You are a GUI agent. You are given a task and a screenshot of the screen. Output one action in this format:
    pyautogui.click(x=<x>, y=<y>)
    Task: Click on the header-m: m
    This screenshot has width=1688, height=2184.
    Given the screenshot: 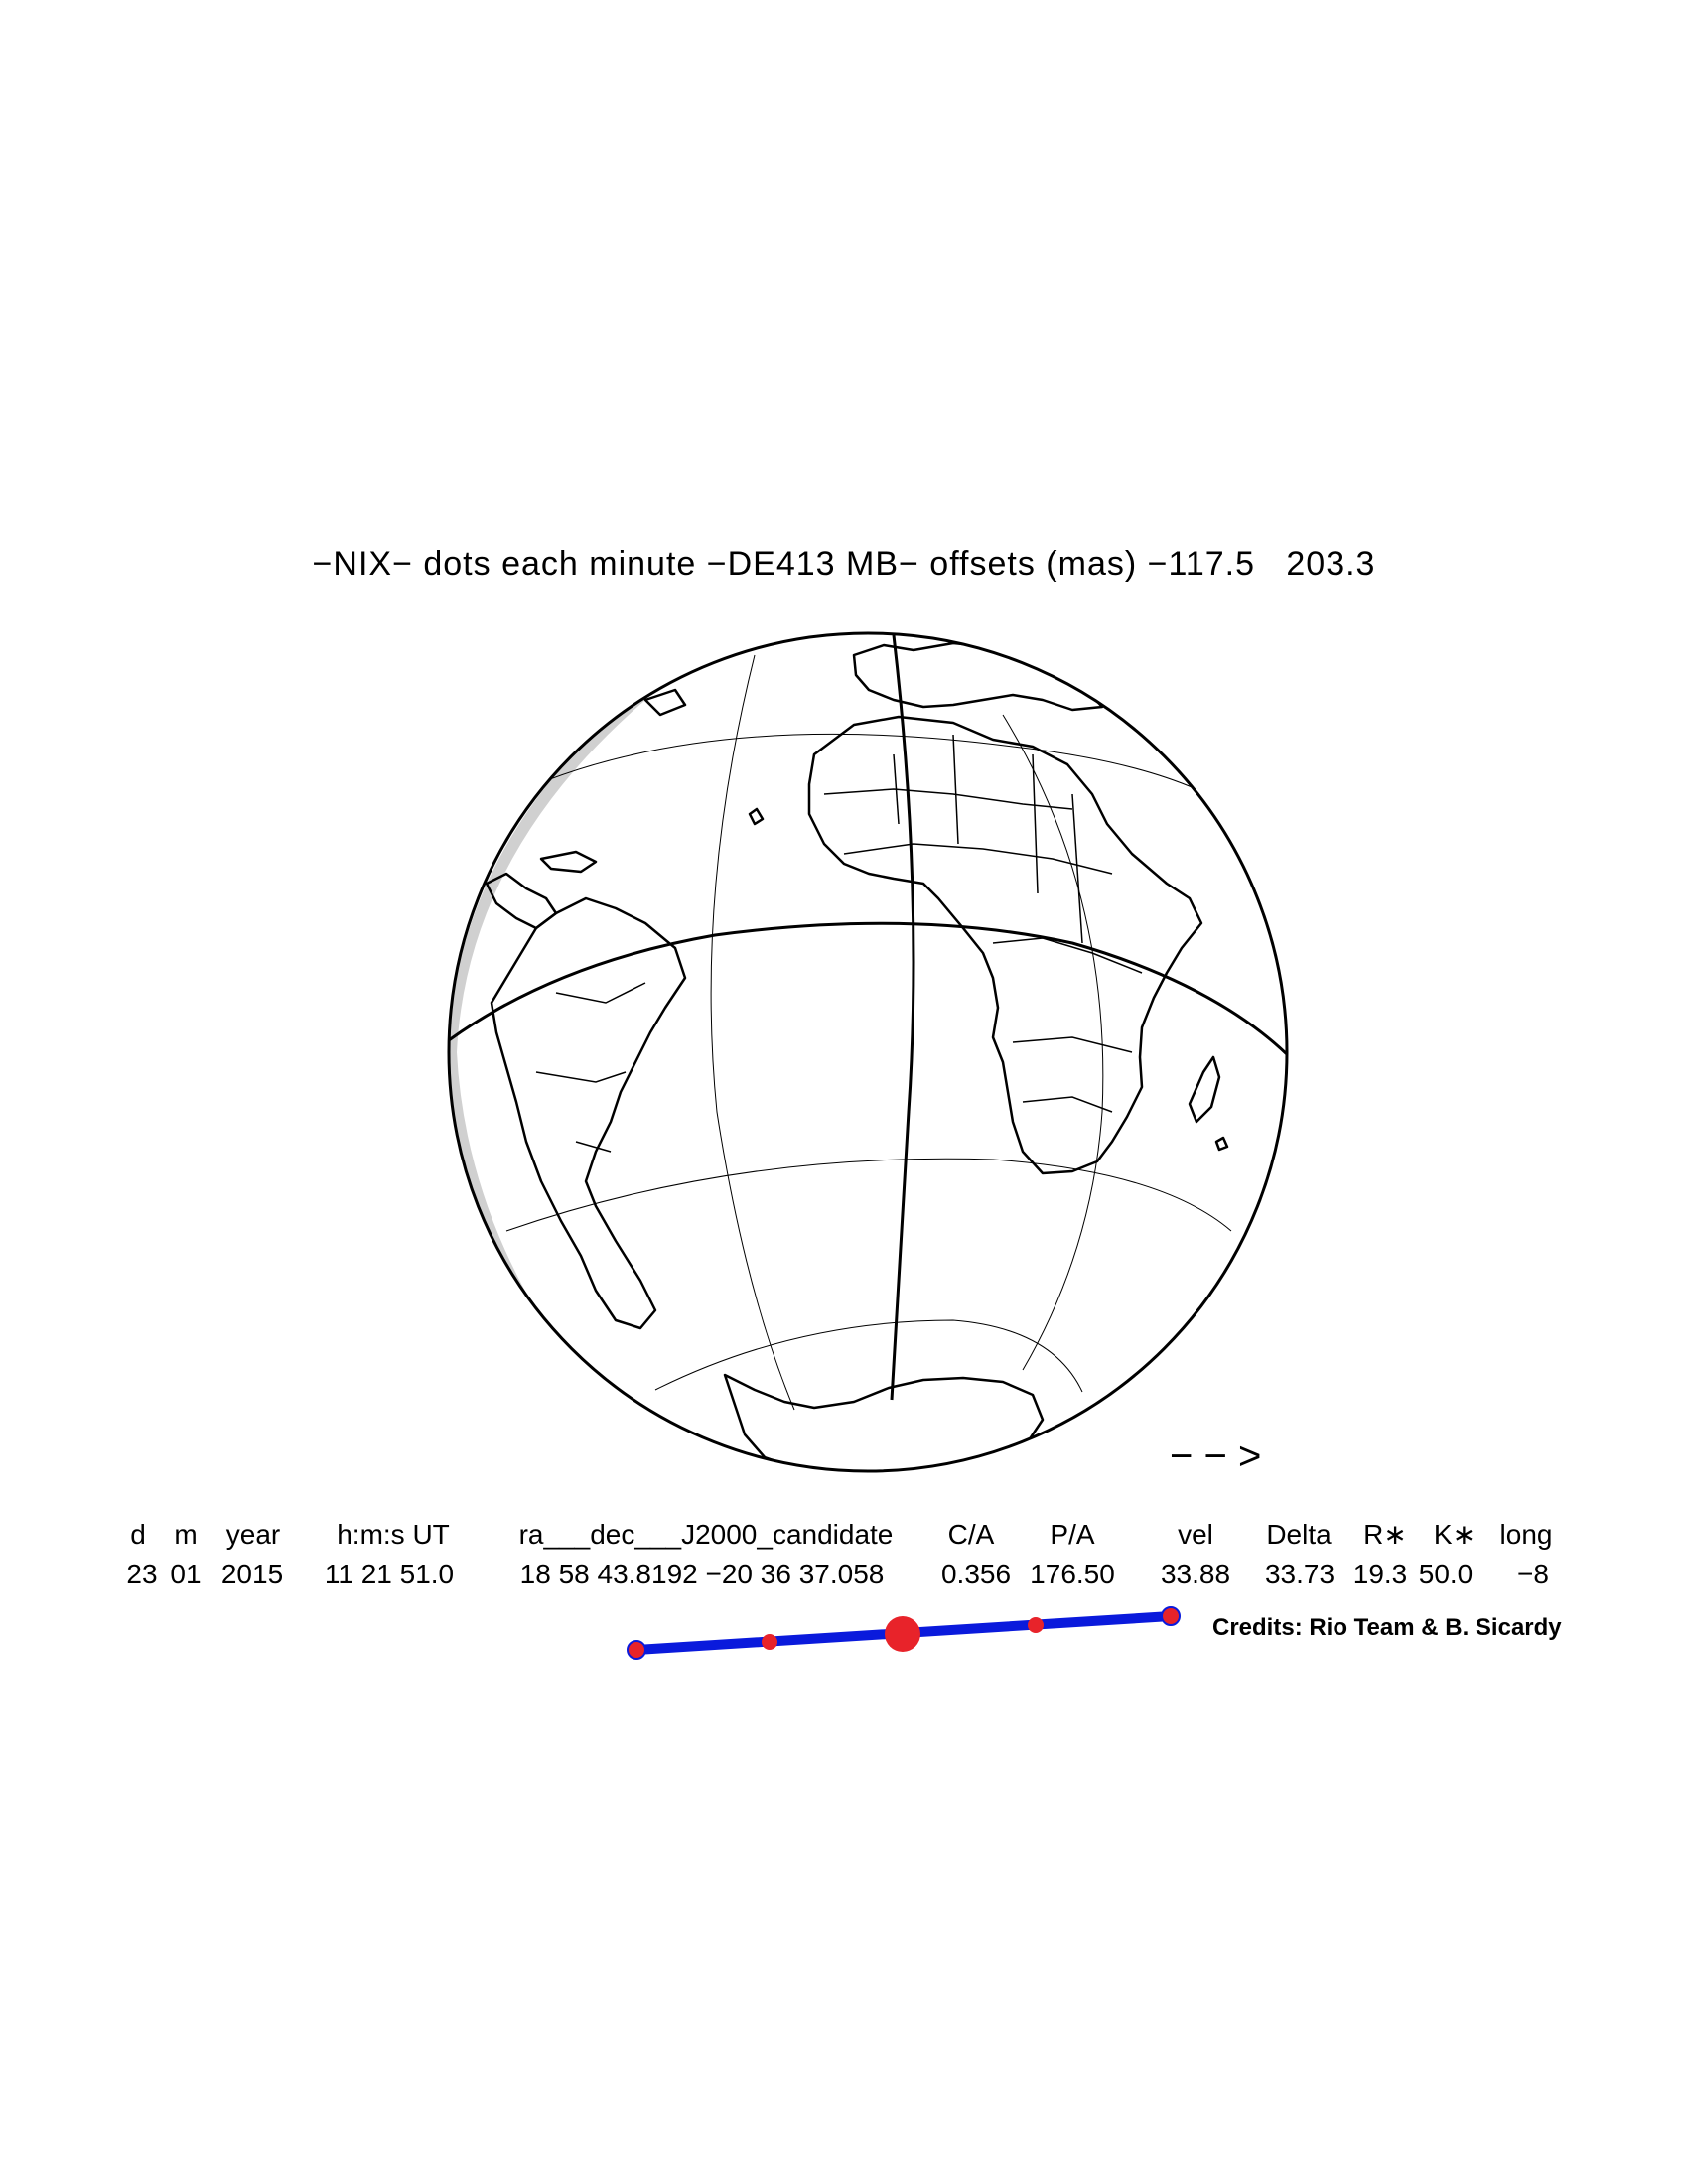 What is the action you would take?
    pyautogui.click(x=186, y=1534)
    